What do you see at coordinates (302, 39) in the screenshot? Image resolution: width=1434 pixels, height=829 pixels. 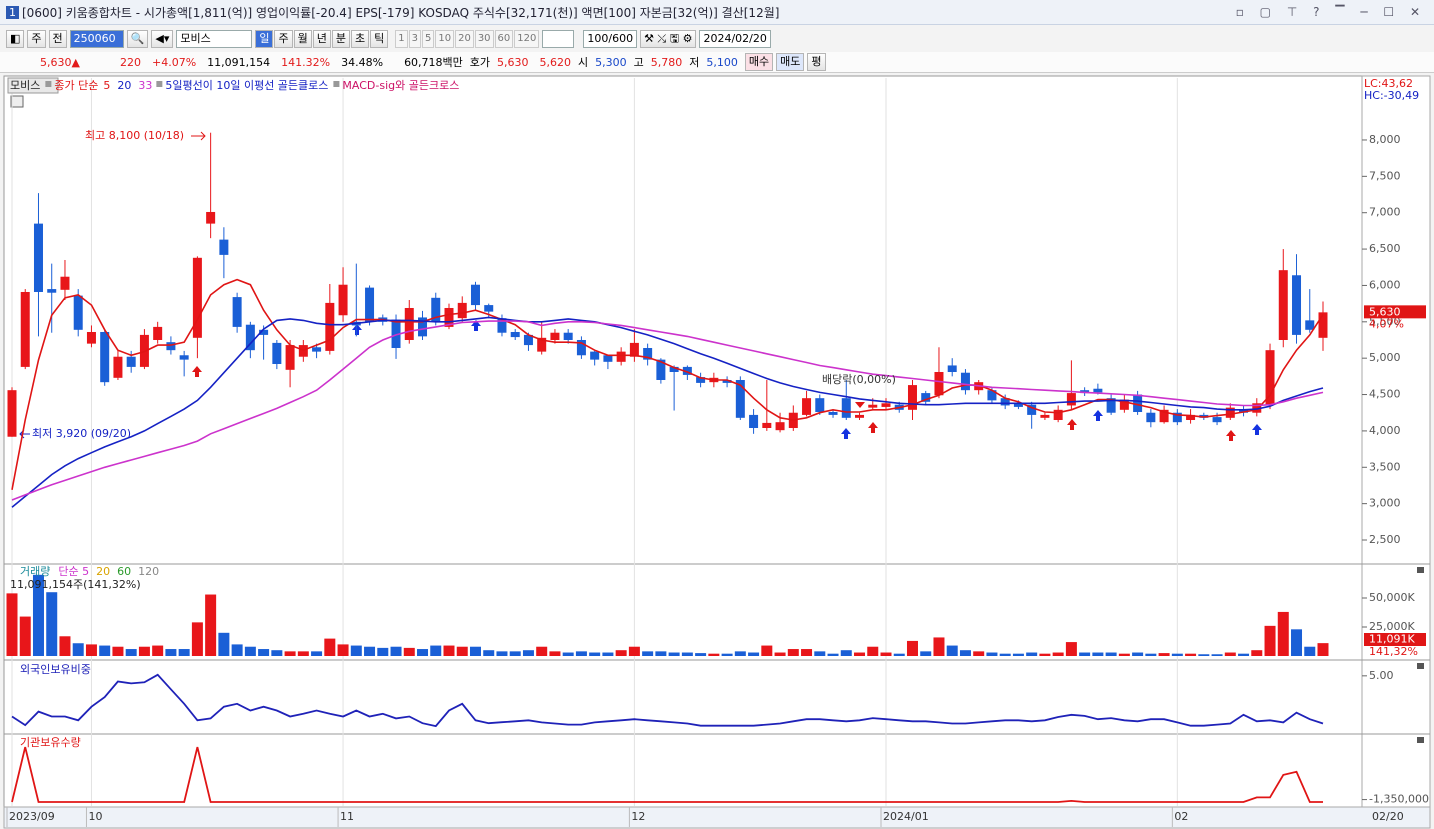 I see `period-button: 월` at bounding box center [302, 39].